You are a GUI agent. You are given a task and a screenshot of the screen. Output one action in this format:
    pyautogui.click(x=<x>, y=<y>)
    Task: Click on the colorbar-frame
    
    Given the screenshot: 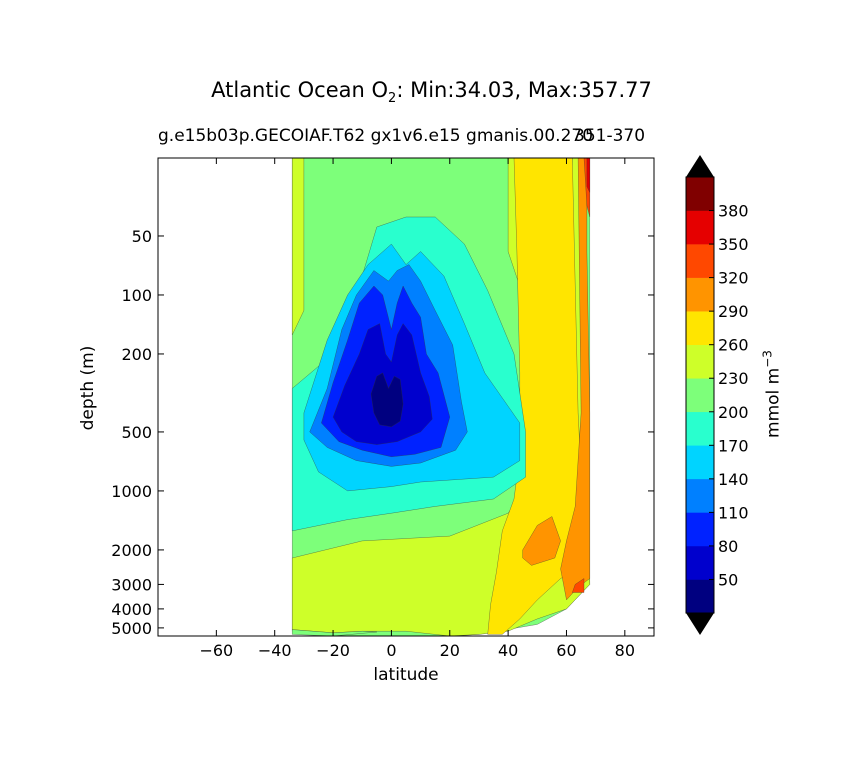 What is the action you would take?
    pyautogui.click(x=700, y=395)
    